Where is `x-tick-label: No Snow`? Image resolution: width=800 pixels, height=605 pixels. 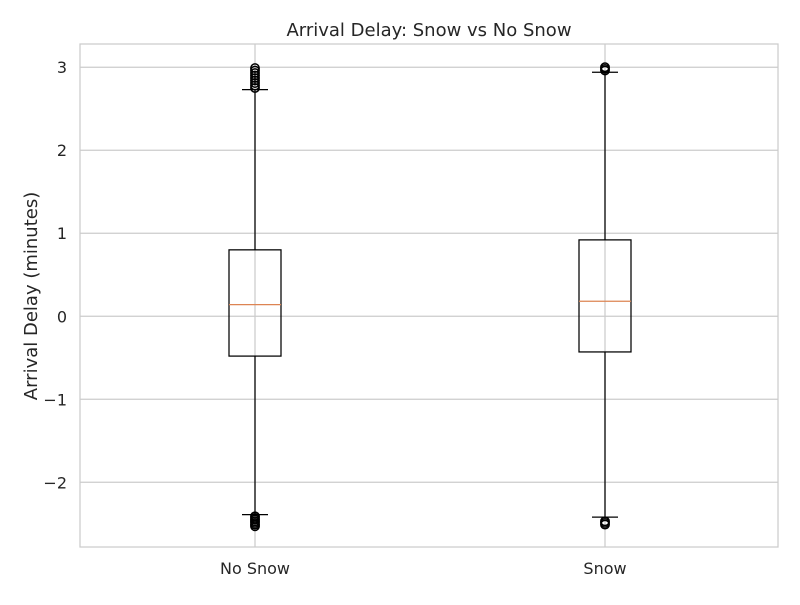 x-tick-label: No Snow is located at coordinates (255, 568).